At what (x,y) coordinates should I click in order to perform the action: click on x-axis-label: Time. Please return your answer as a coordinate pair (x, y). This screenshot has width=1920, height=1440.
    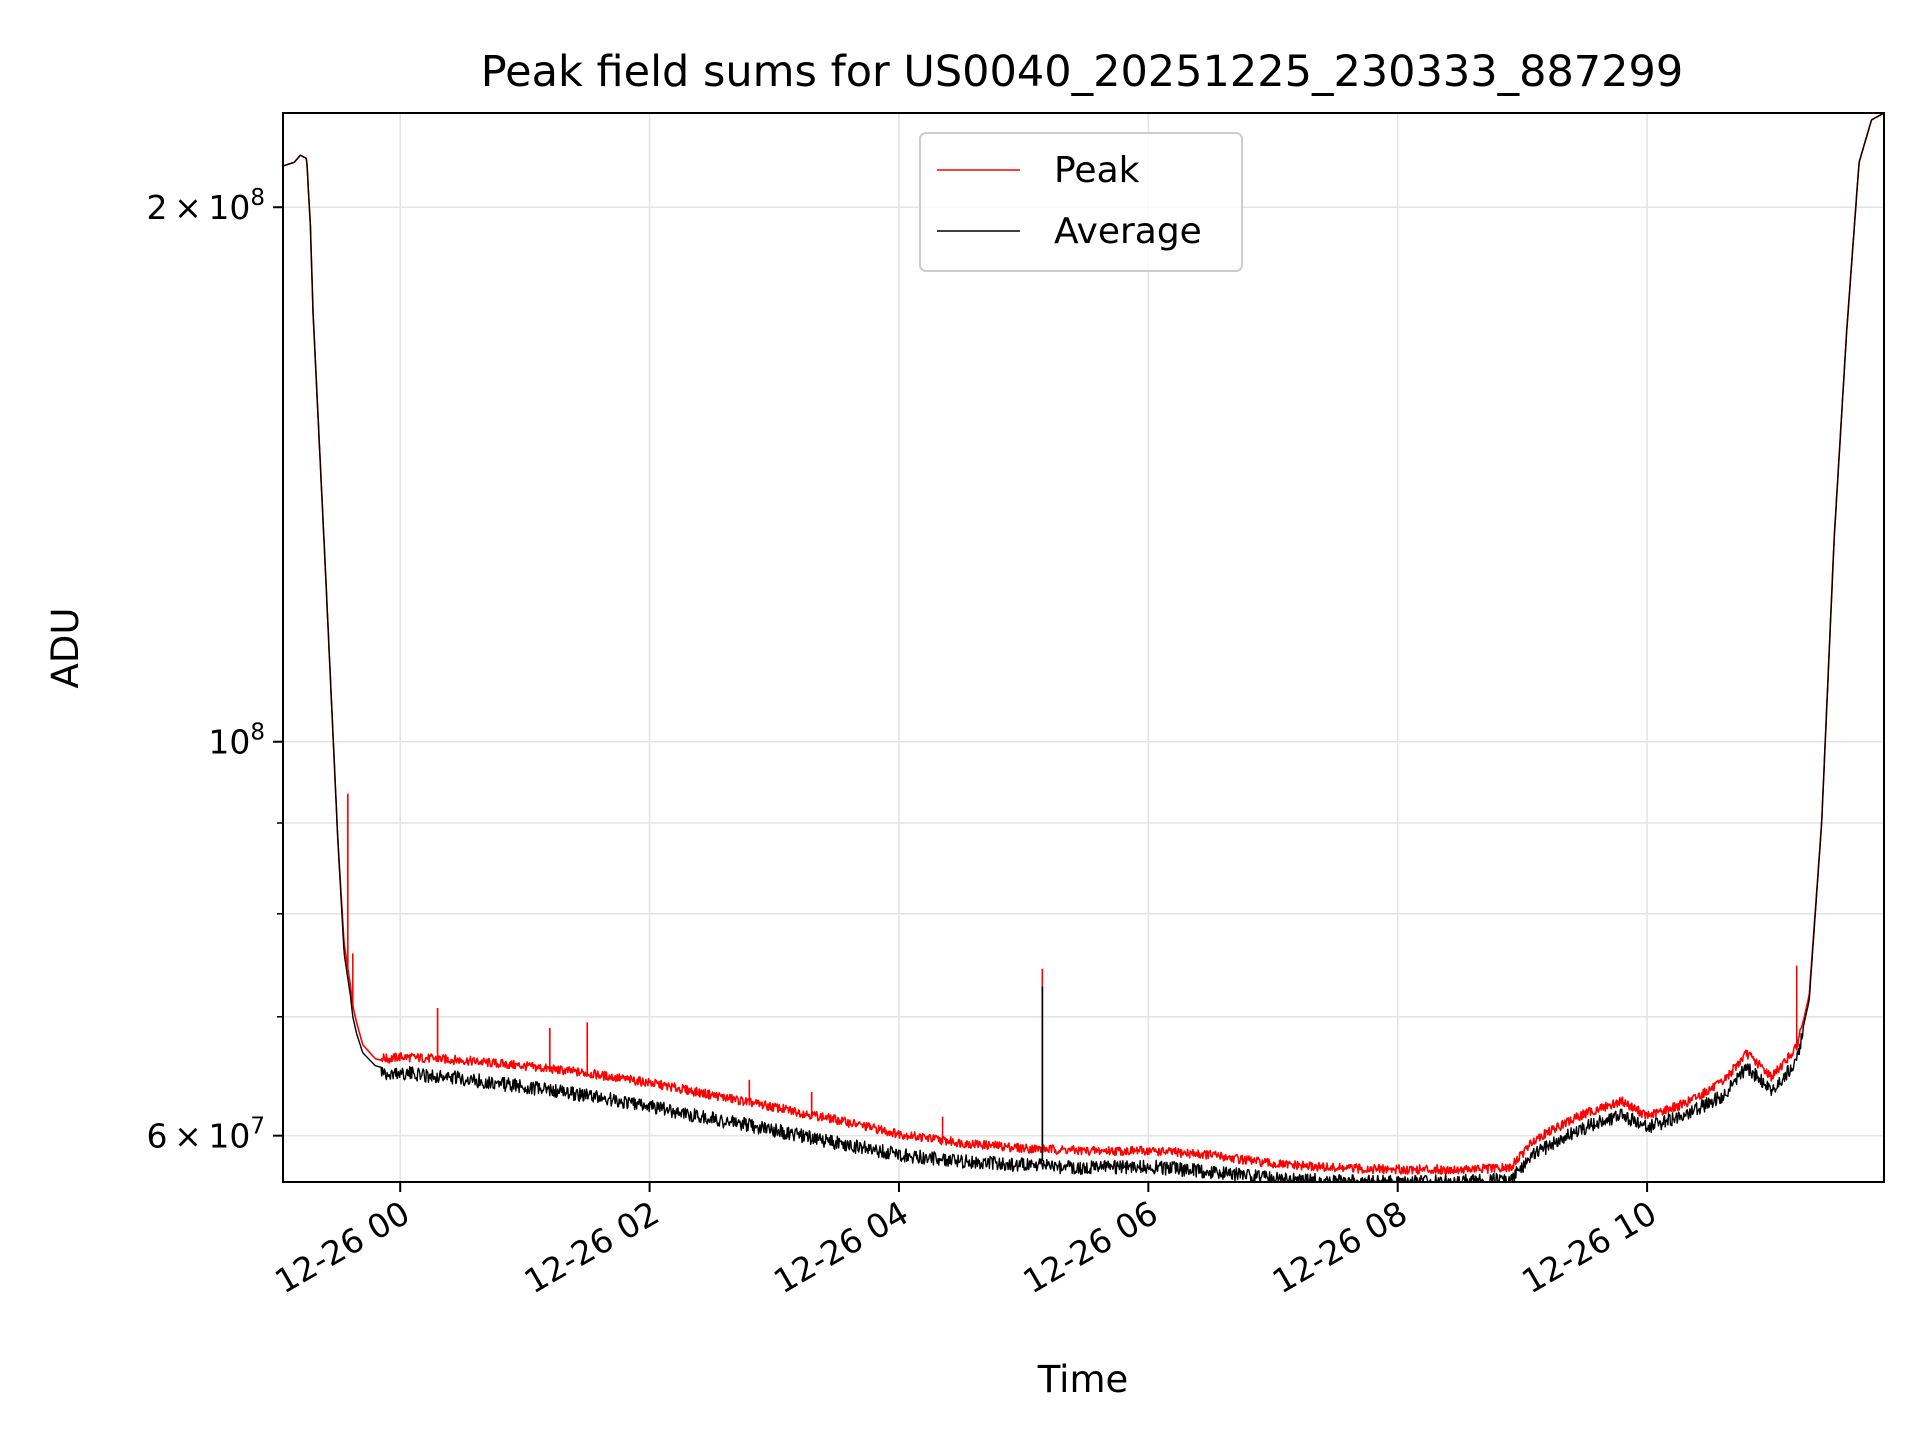
    Looking at the image, I should click on (1083, 1379).